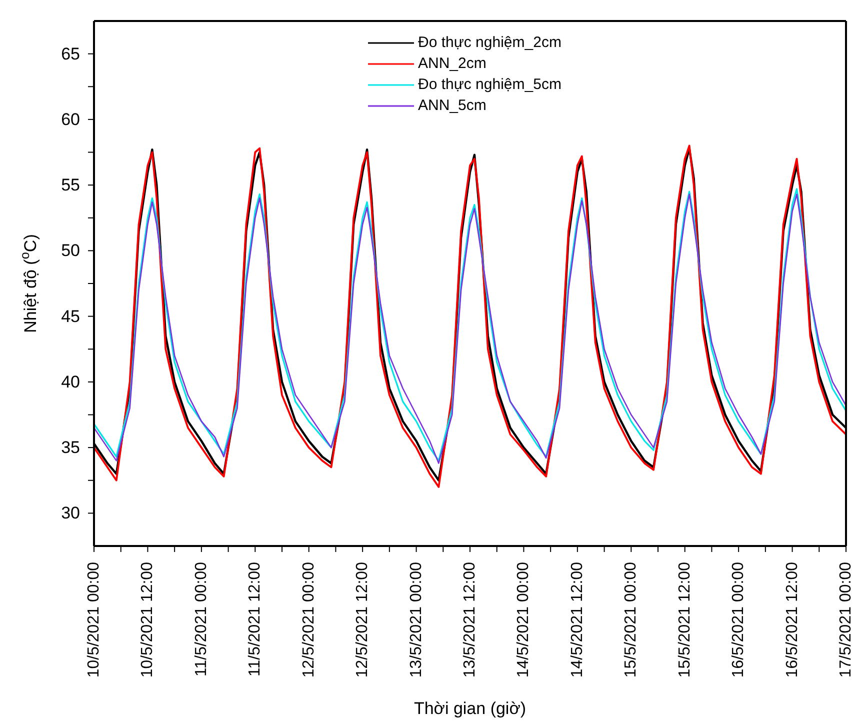 The image size is (858, 723). Describe the element at coordinates (577, 620) in the screenshot. I see `x-tick-label: 14/5/2021 12:00` at that location.